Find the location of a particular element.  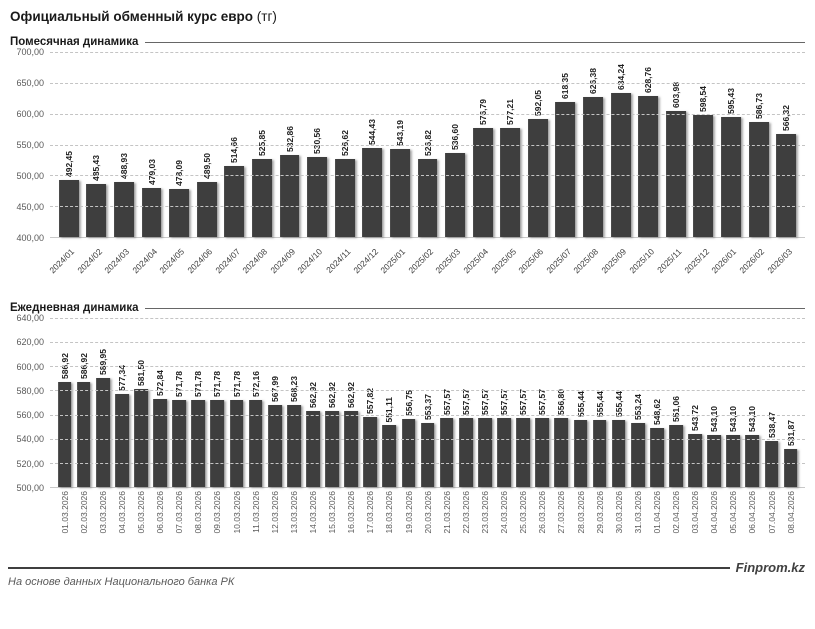

x-tick-label: 31.03.2026 is located at coordinates (637, 512).